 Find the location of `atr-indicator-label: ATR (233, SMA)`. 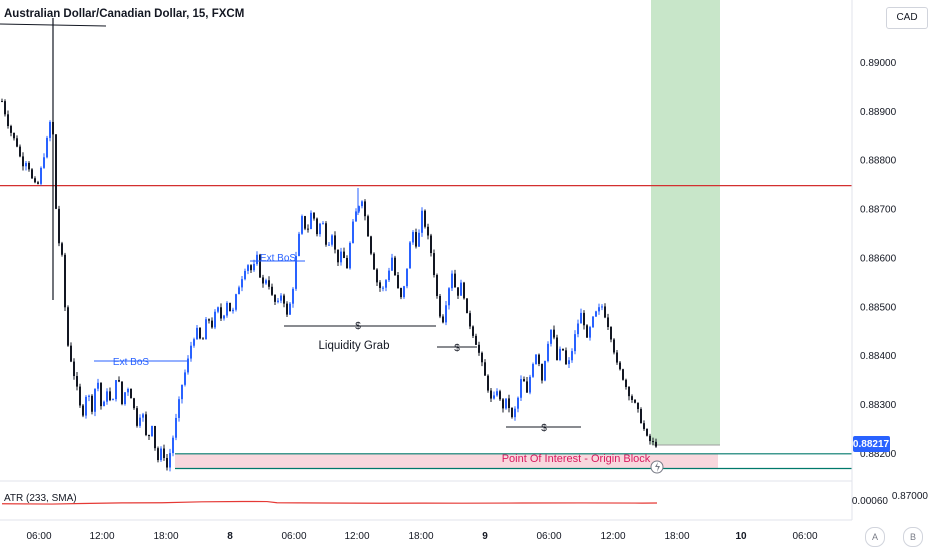

atr-indicator-label: ATR (233, SMA) is located at coordinates (40, 498).